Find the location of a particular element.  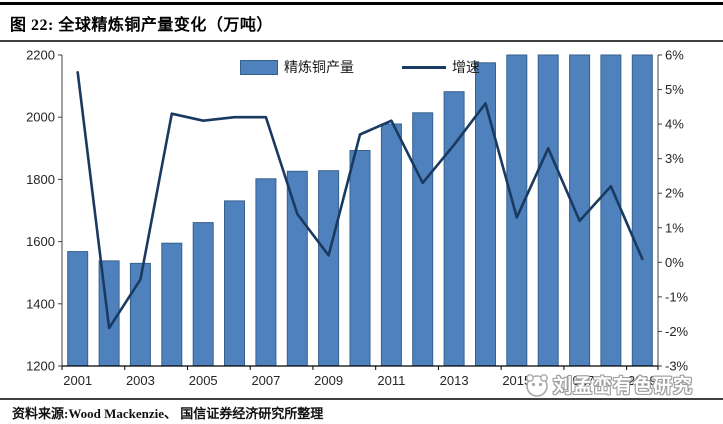

x-axis-tick-label: 2011 is located at coordinates (391, 380).